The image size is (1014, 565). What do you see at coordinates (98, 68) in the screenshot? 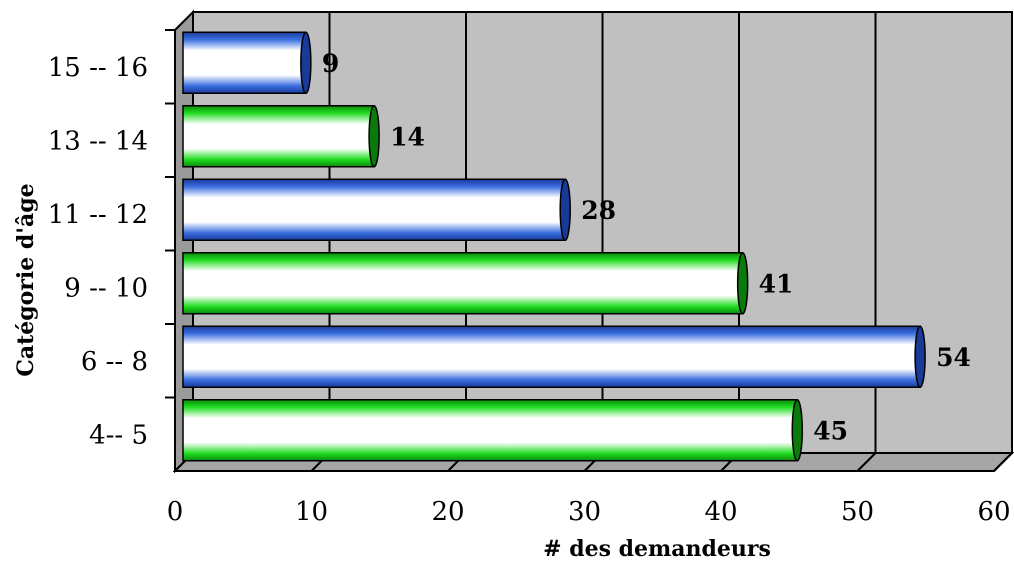
I see `y-tick-label: 15 -- 16` at bounding box center [98, 68].